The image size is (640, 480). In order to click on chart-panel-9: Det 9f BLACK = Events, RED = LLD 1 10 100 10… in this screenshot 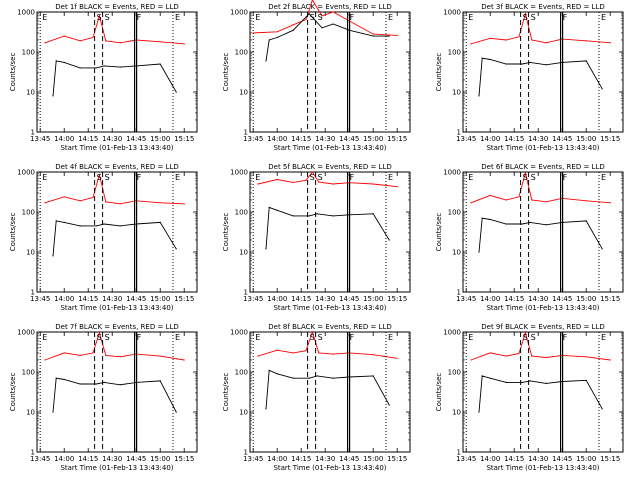, I will do `click(529, 397)`.